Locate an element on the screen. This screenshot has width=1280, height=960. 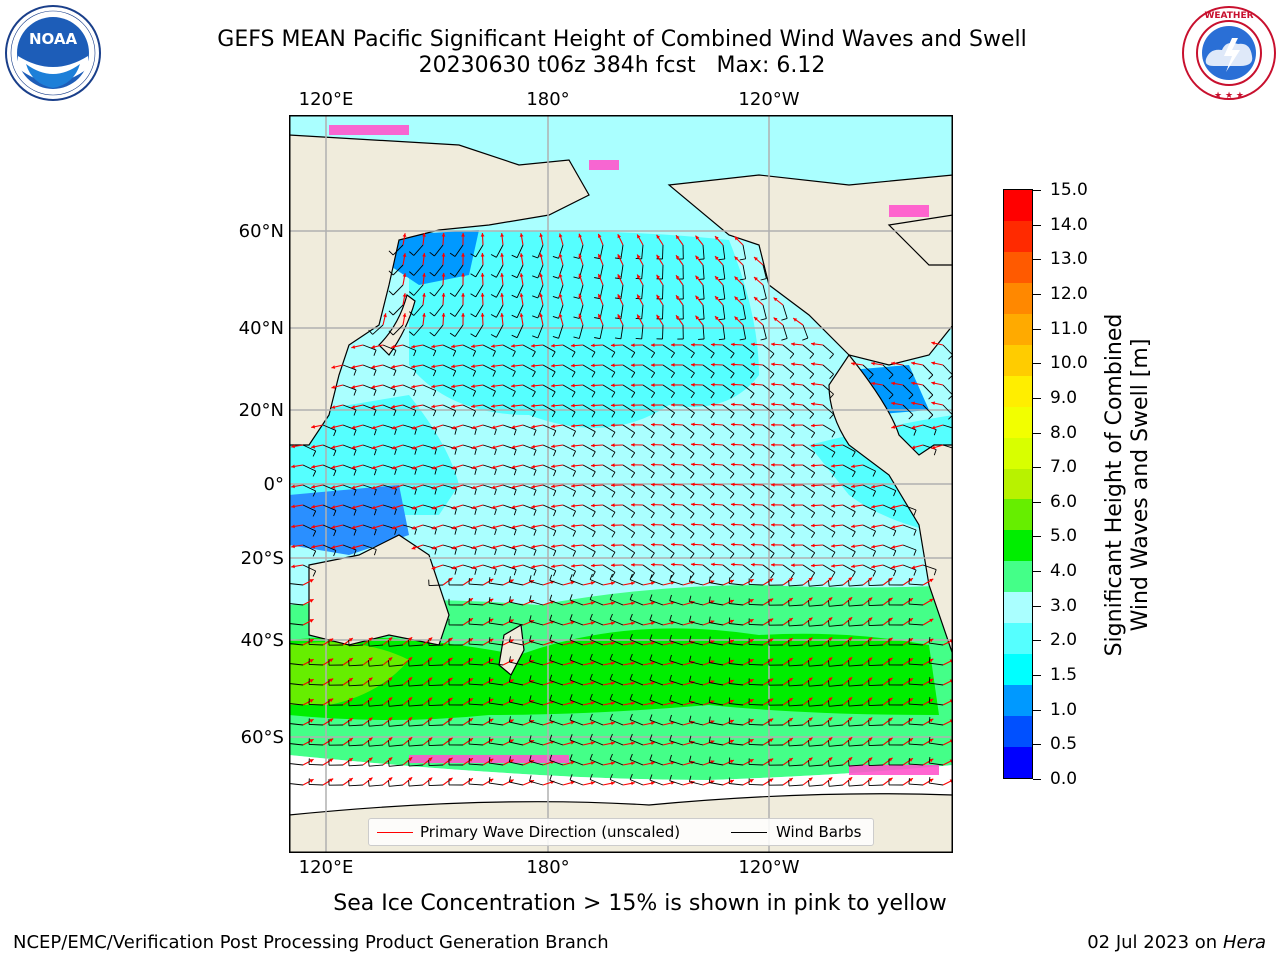
colorbar-tick-label: 6.0 is located at coordinates (1064, 501).